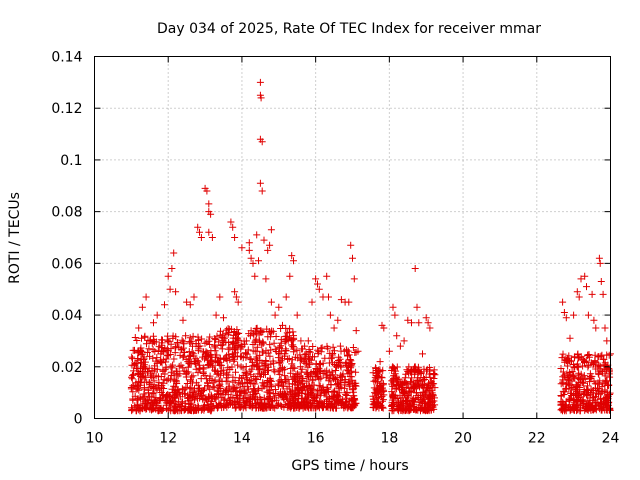 The height and width of the screenshot is (480, 640). Describe the element at coordinates (316, 439) in the screenshot. I see `x-tick-label: 16` at that location.